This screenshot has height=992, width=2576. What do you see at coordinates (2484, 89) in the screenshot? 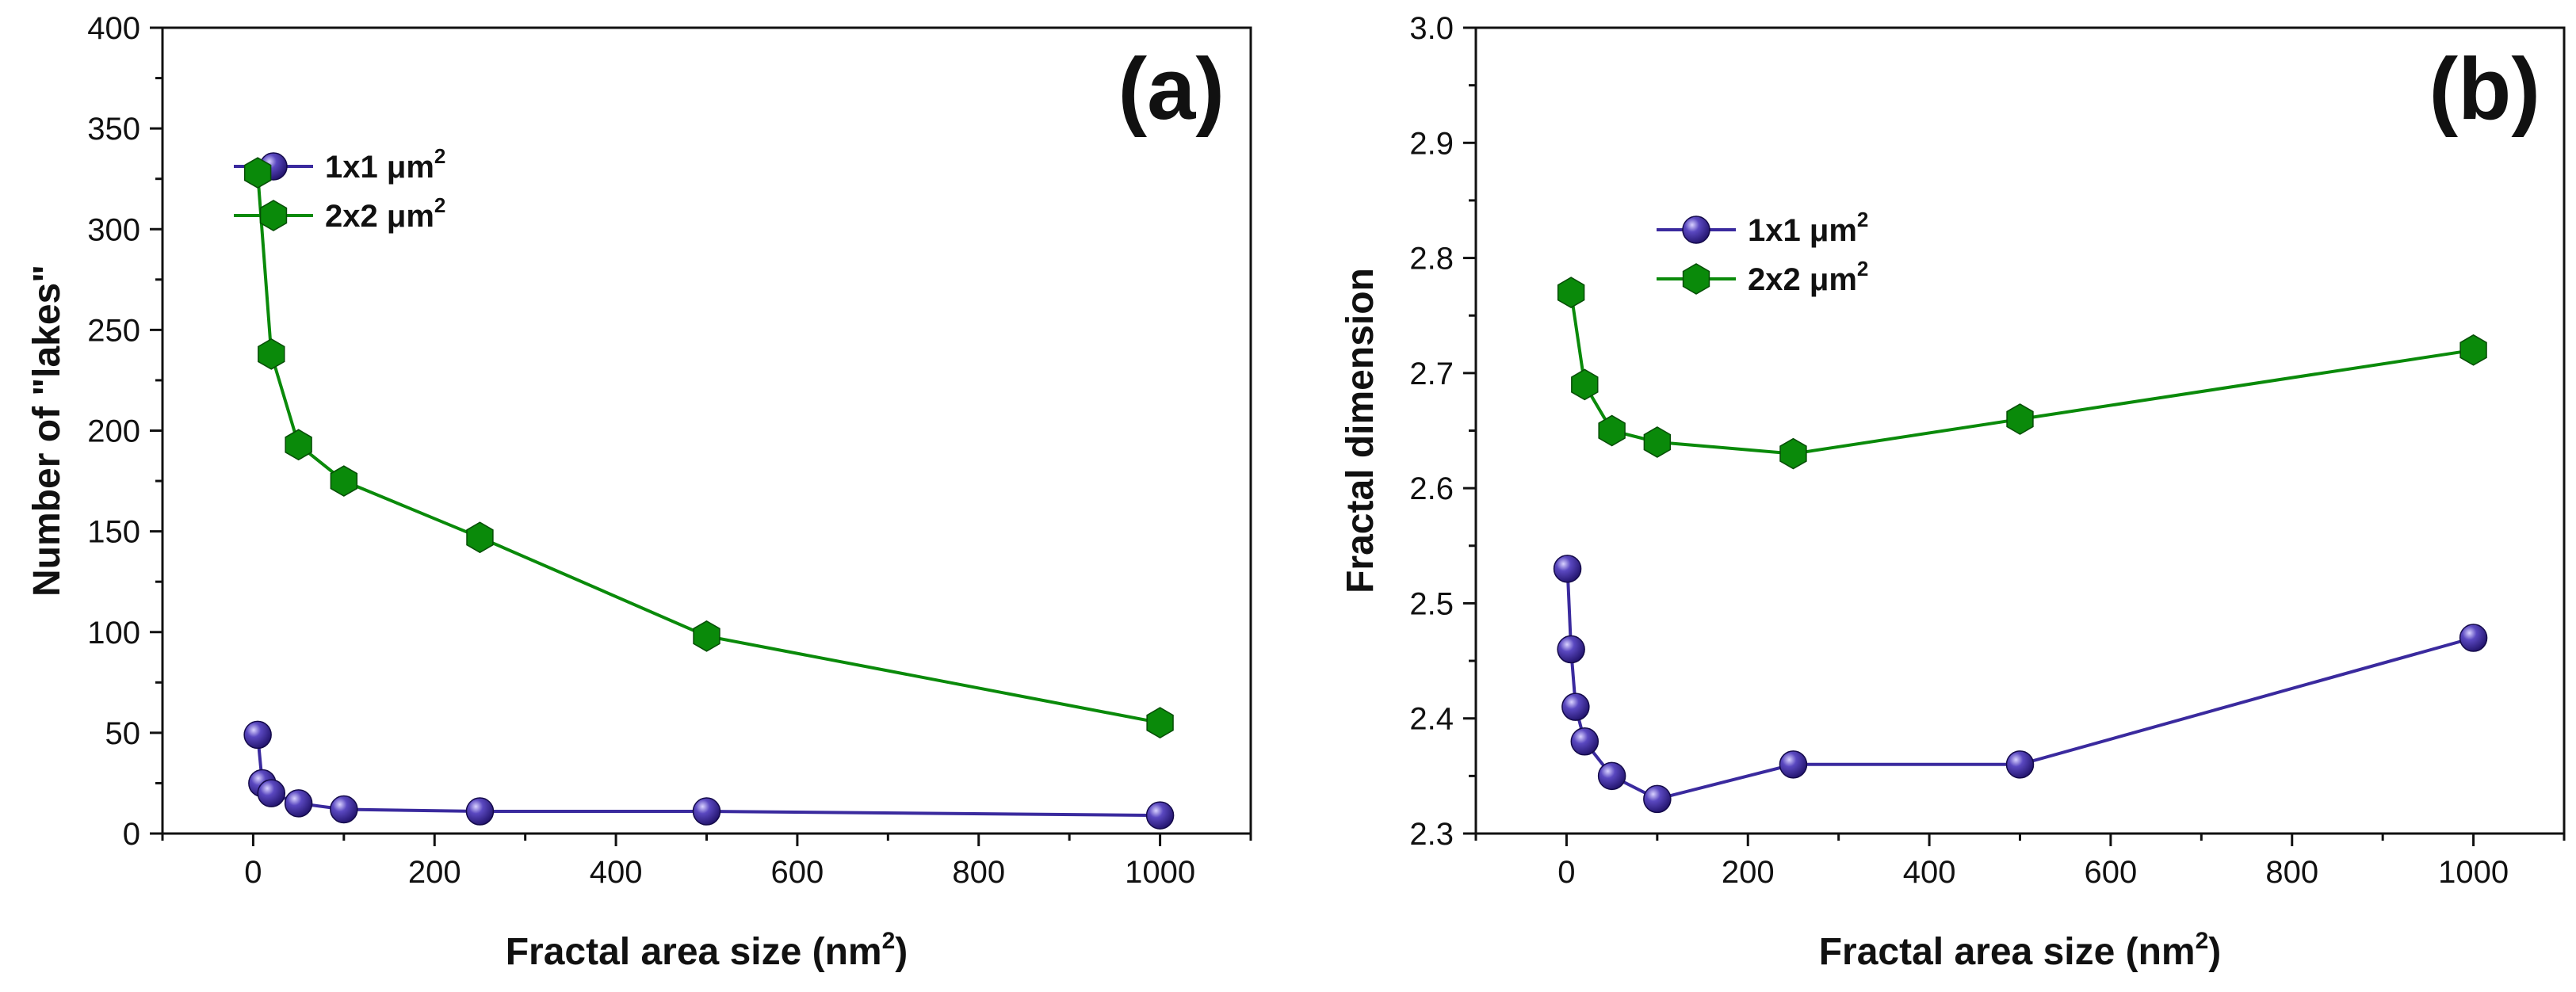
I see `panel-label: (b)` at bounding box center [2484, 89].